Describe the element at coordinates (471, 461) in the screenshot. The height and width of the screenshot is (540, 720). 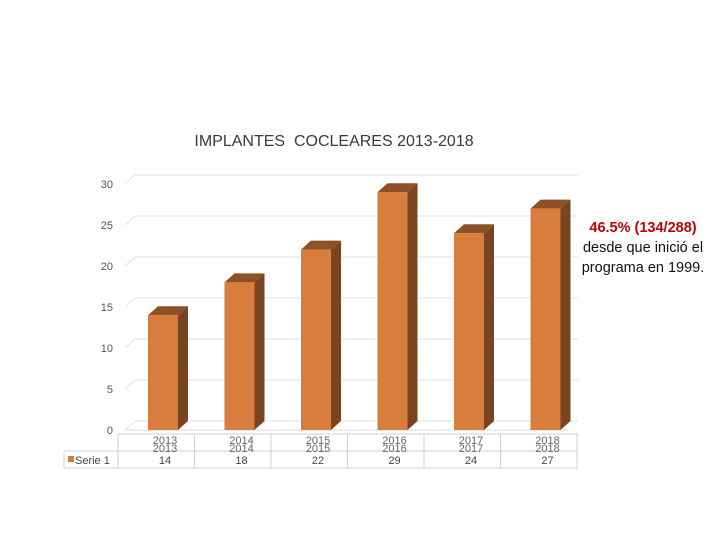
I see `table-value: 24` at that location.